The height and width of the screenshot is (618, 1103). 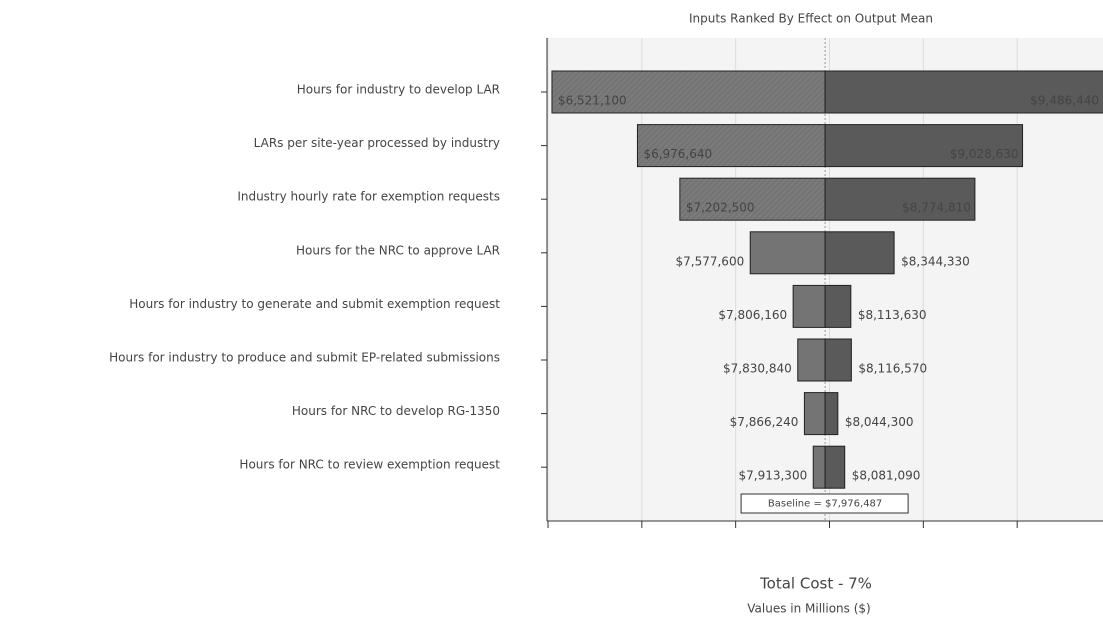 What do you see at coordinates (935, 261) in the screenshot?
I see `high-value-label: $8,344,330` at bounding box center [935, 261].